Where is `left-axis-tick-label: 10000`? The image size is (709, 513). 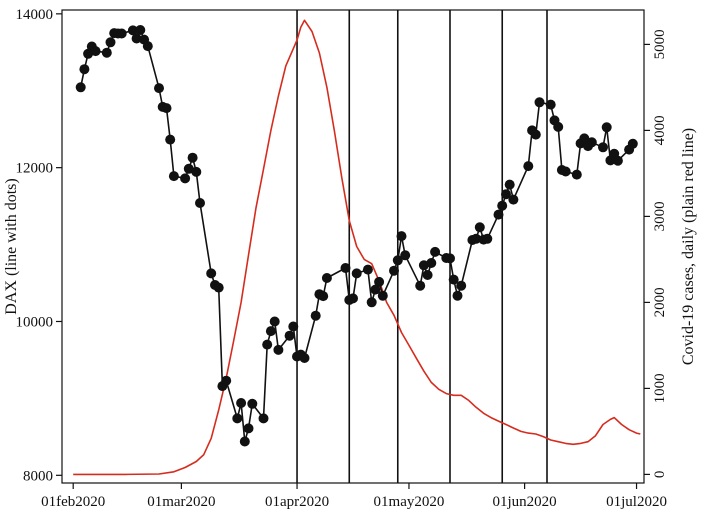 left-axis-tick-label: 10000 is located at coordinates (35, 322).